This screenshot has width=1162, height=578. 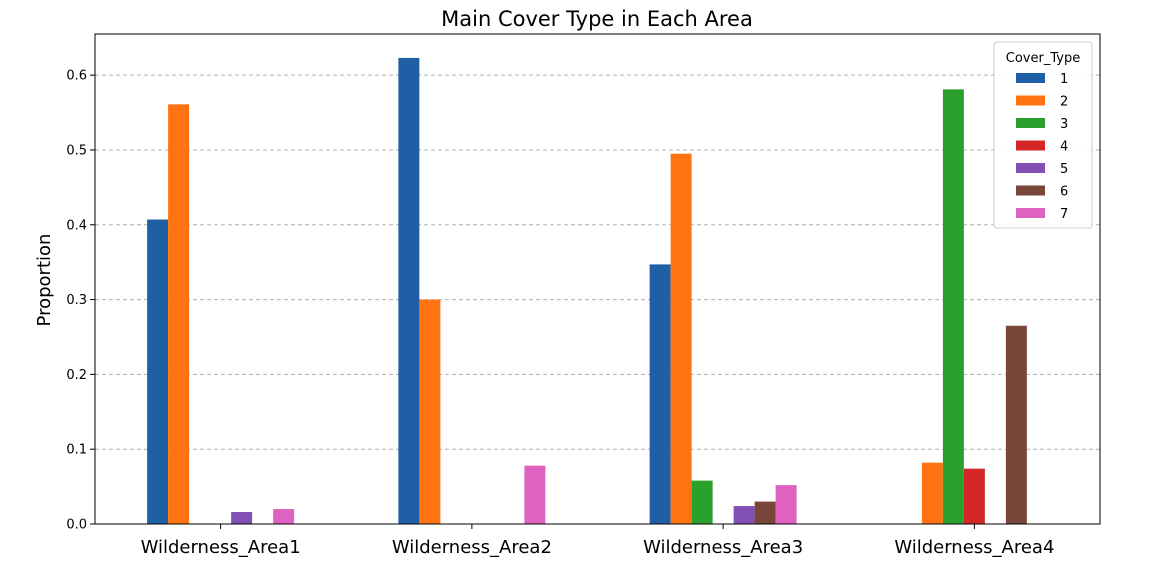 I want to click on y-tick-label: 0.3, so click(x=76, y=300).